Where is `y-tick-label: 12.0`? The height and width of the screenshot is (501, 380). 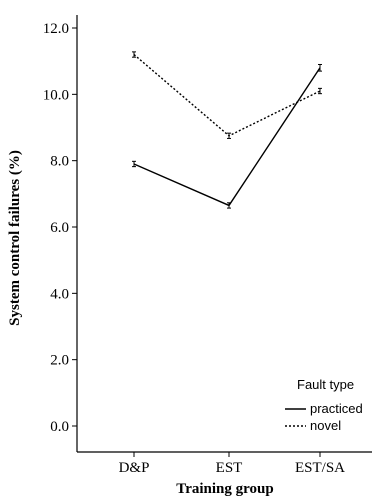 y-tick-label: 12.0 is located at coordinates (56, 29).